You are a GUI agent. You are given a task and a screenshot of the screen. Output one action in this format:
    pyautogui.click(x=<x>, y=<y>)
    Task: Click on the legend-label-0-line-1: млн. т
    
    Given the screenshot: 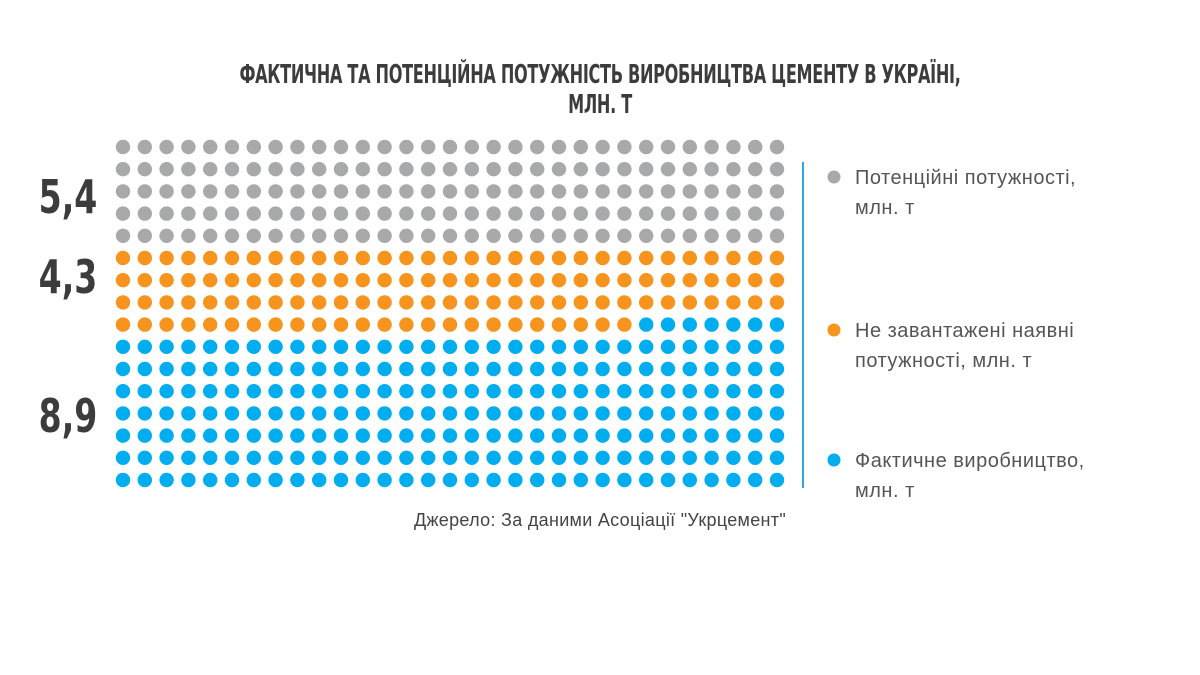 What is the action you would take?
    pyautogui.click(x=885, y=208)
    